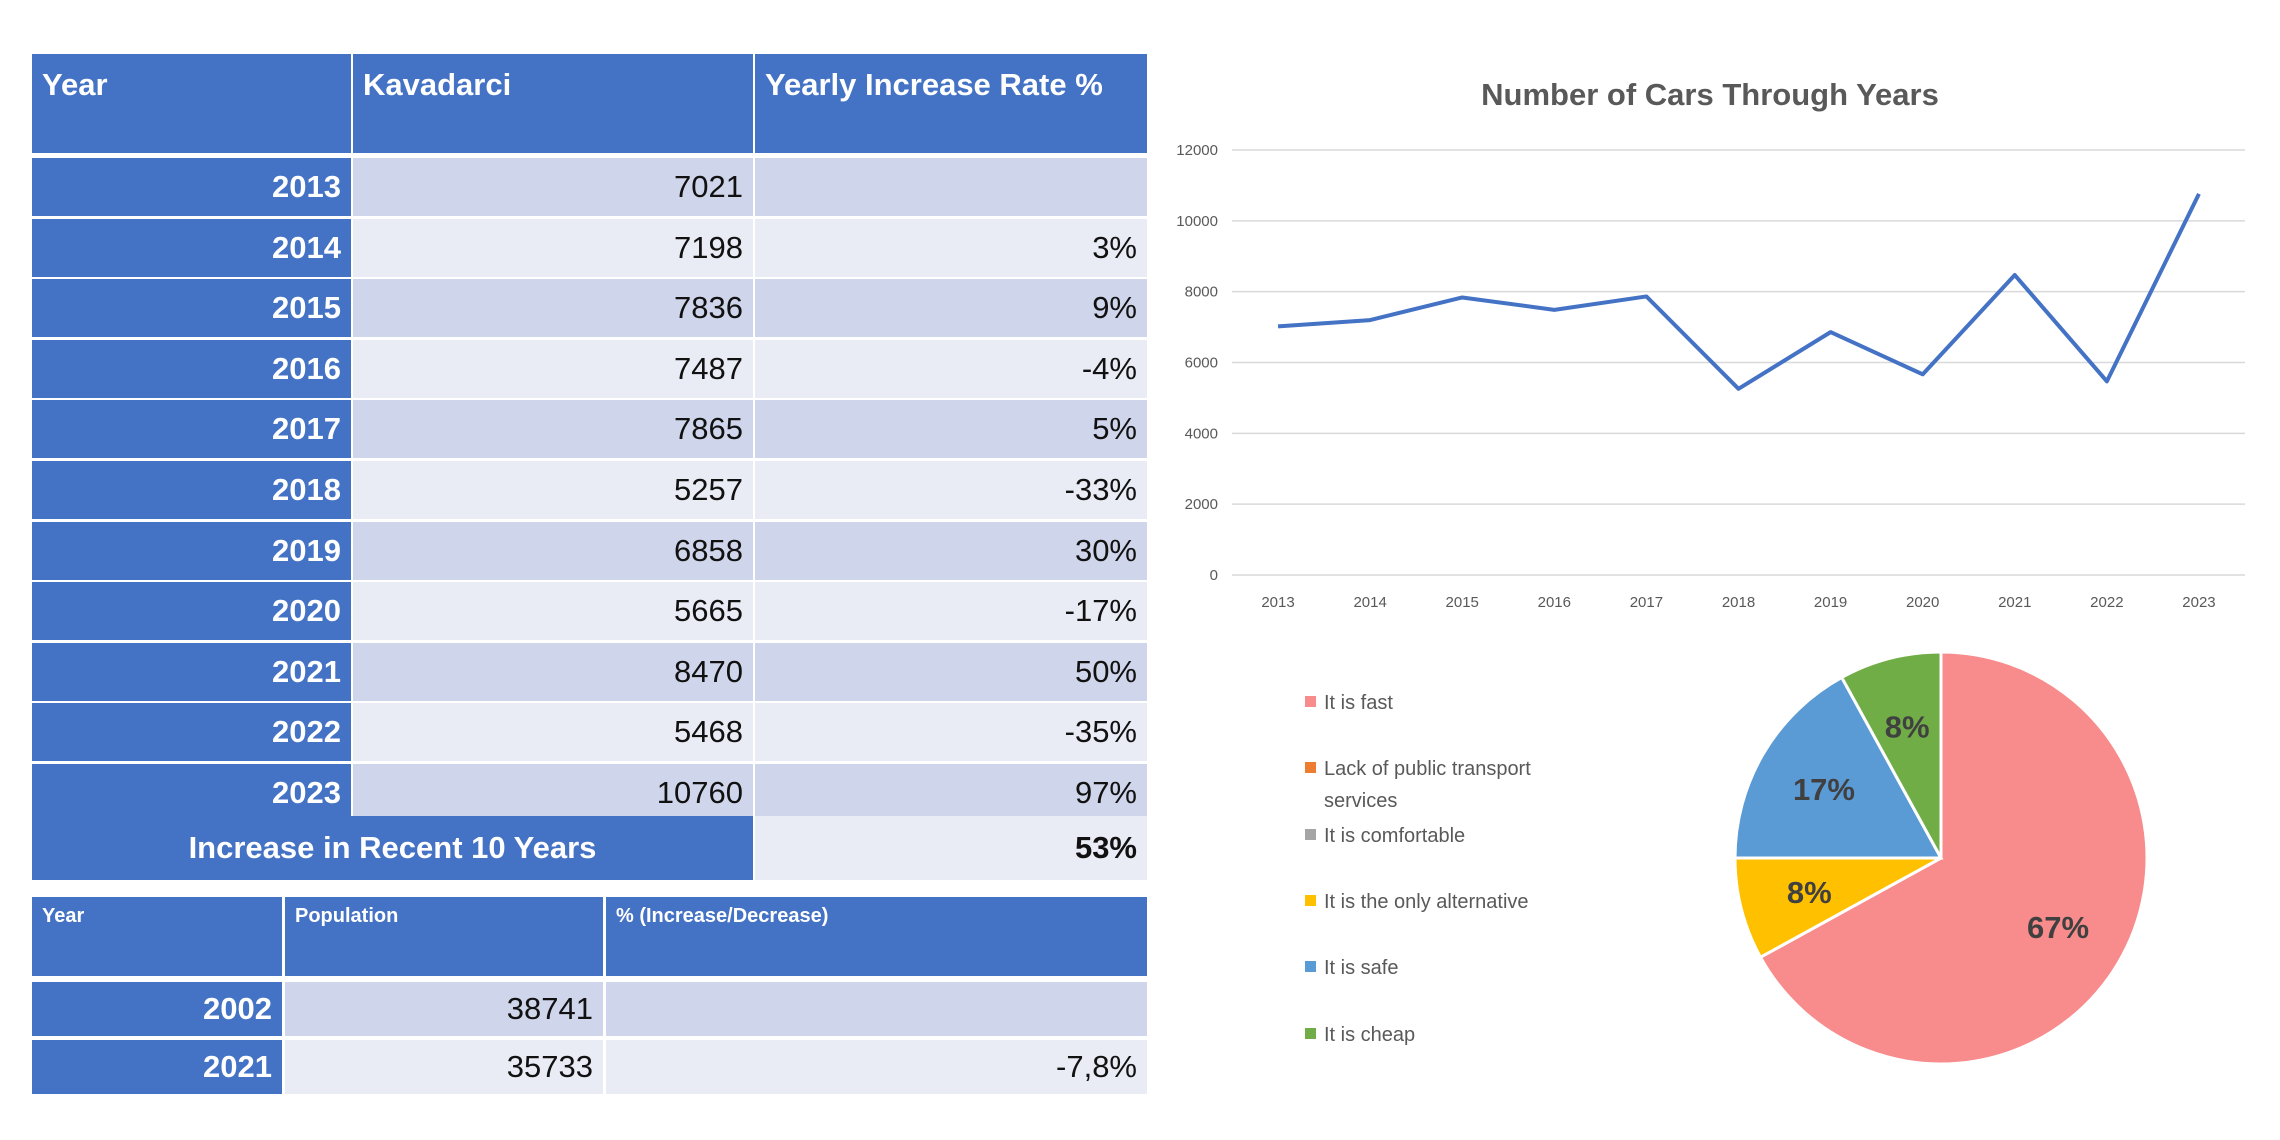 This screenshot has width=2280, height=1140. I want to click on y-tick-label: 8000, so click(1201, 292).